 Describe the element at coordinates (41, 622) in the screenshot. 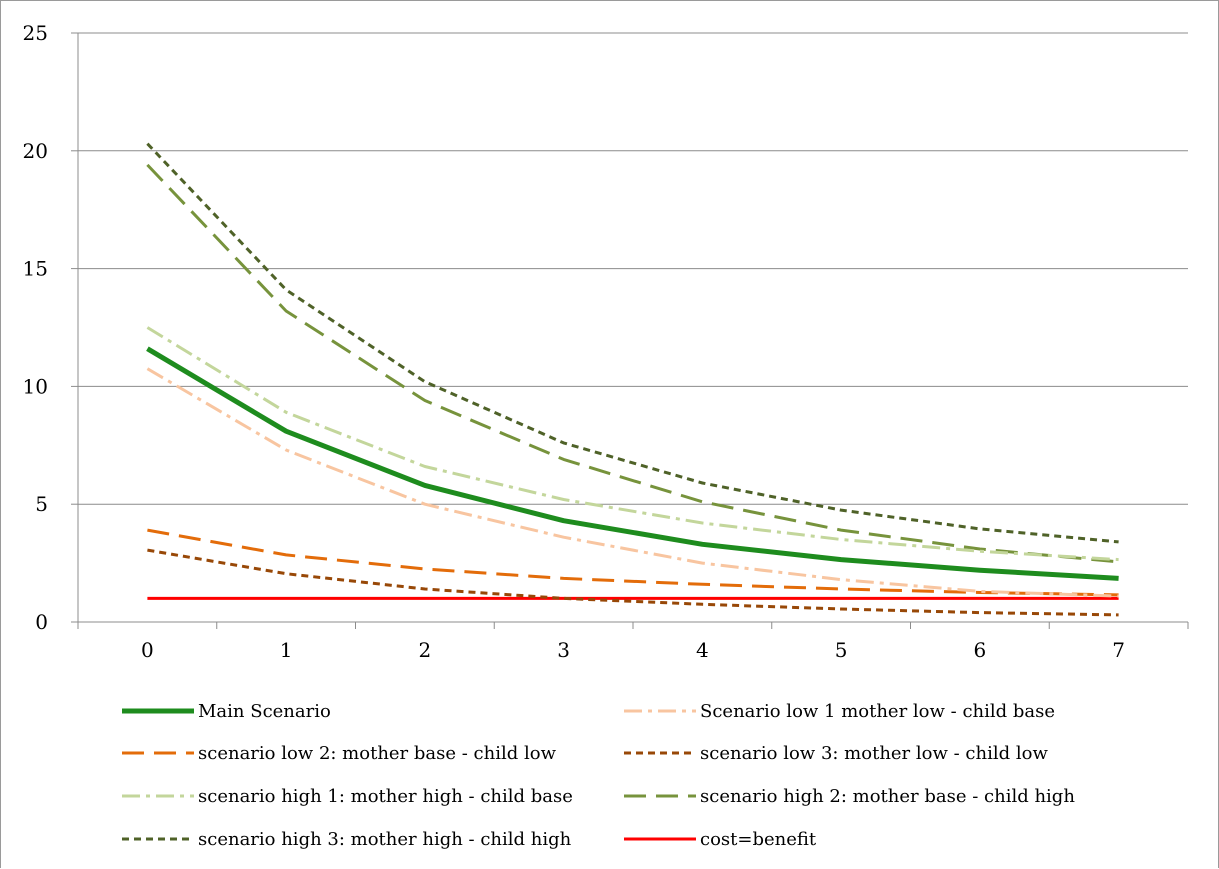

I see `y-tick-label: 0` at that location.